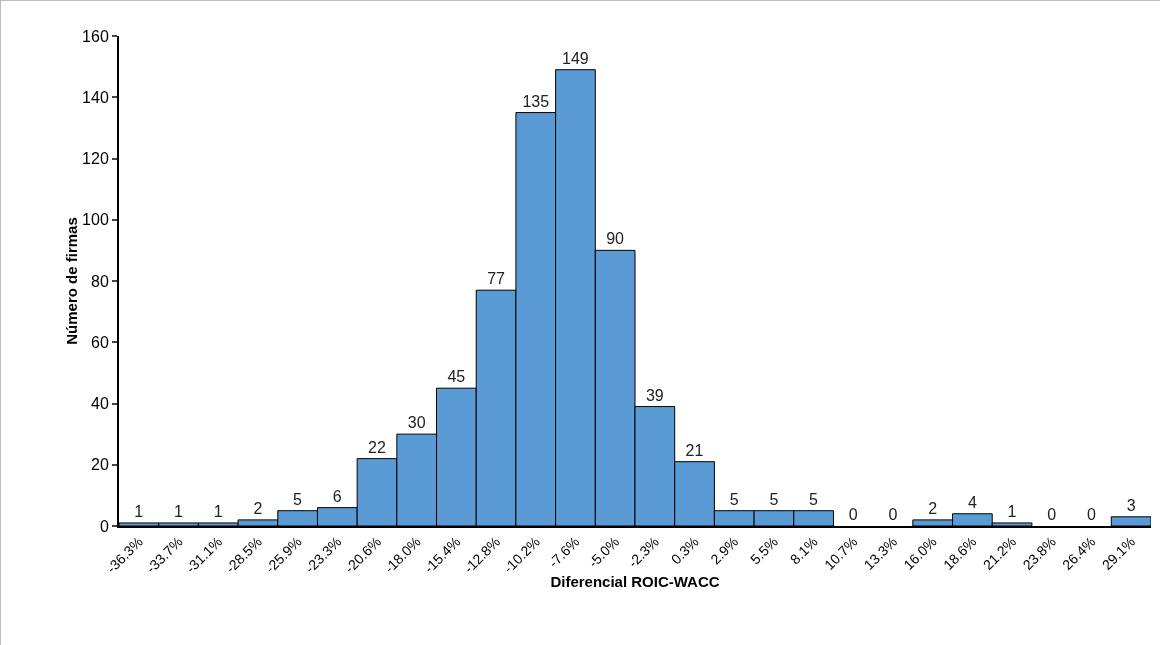 The height and width of the screenshot is (645, 1160). What do you see at coordinates (100, 342) in the screenshot?
I see `y-tick-label: 60` at bounding box center [100, 342].